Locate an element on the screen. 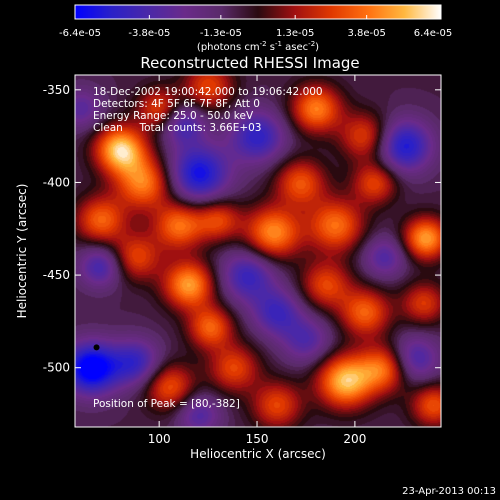  annotation-peak-position: Position of Peak = [80,-382] is located at coordinates (166, 404).